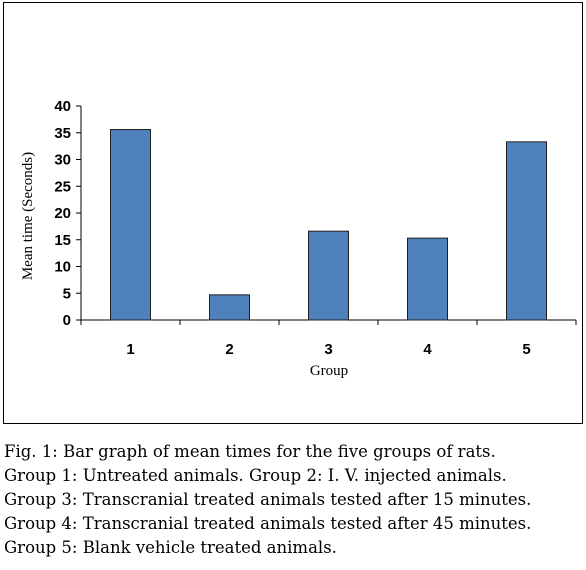 The height and width of the screenshot is (570, 586). I want to click on y-tick-label: 5, so click(67, 293).